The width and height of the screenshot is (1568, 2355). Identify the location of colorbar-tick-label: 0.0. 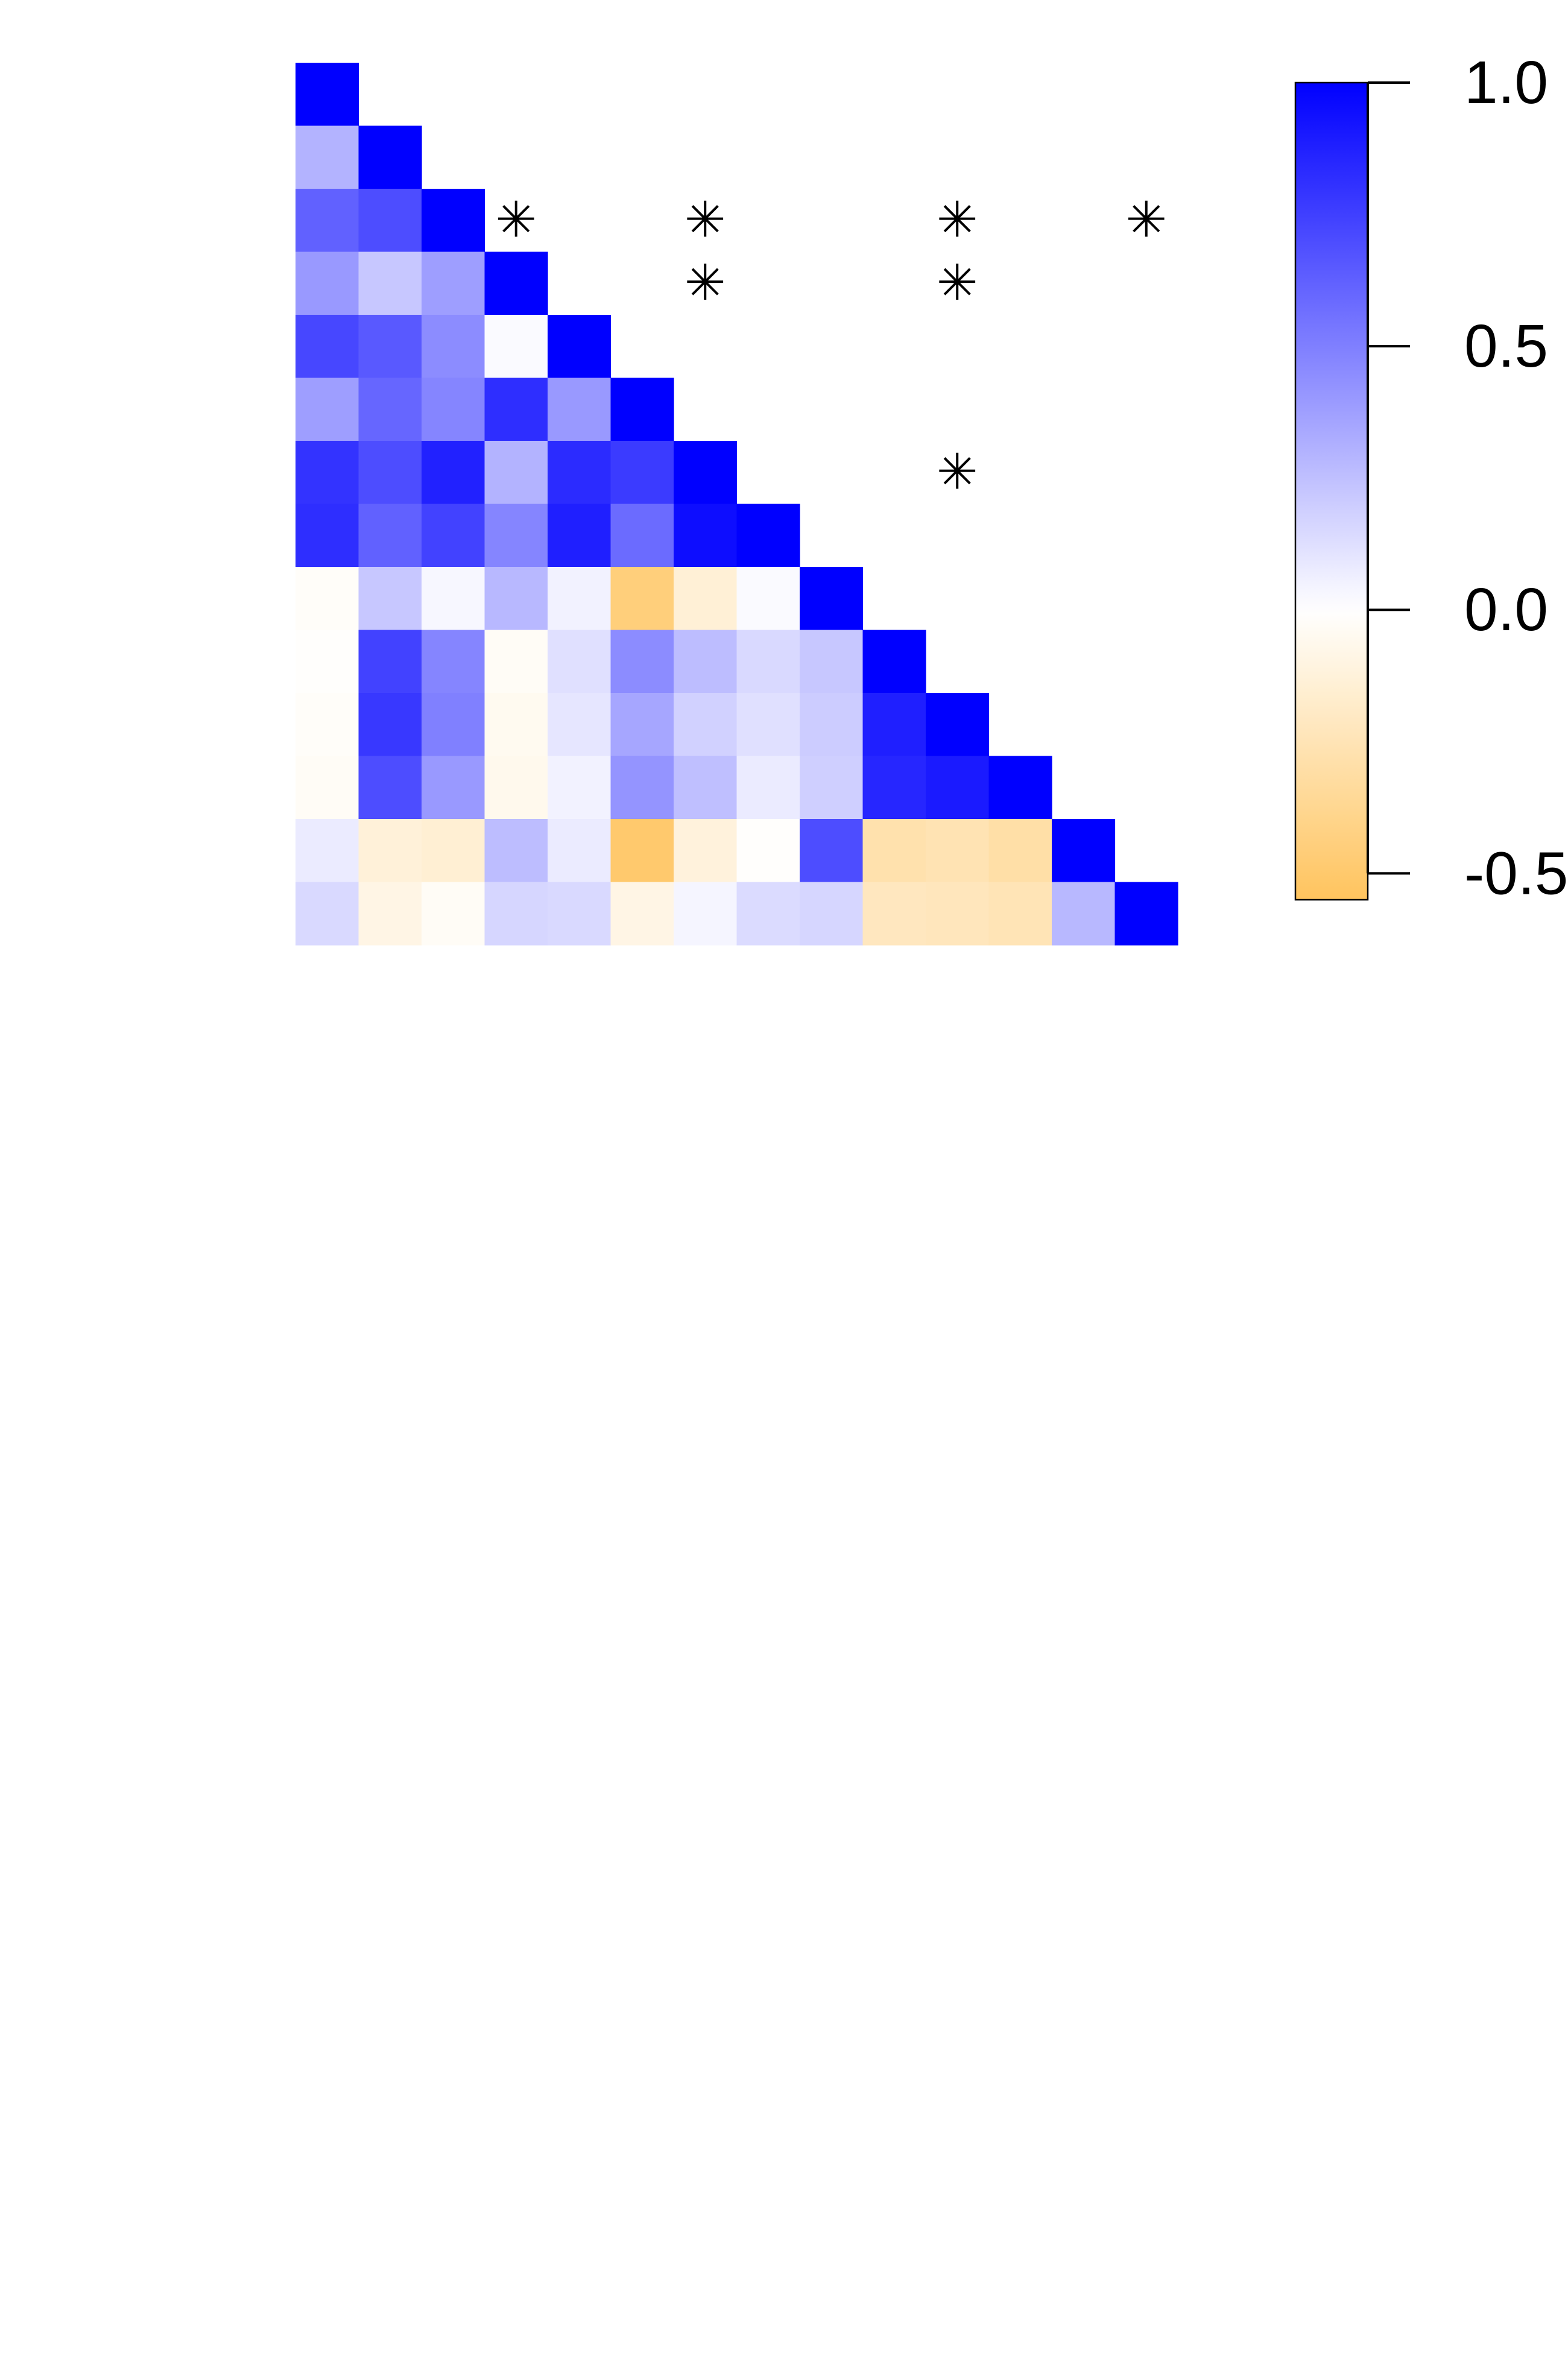
(1506, 609).